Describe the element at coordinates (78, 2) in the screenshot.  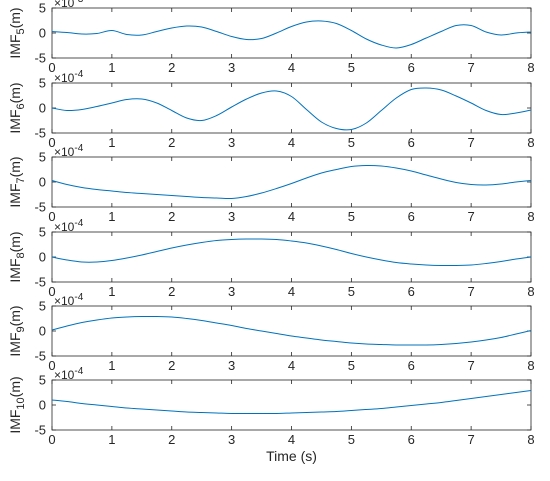
I see `exponent-power: -3` at that location.